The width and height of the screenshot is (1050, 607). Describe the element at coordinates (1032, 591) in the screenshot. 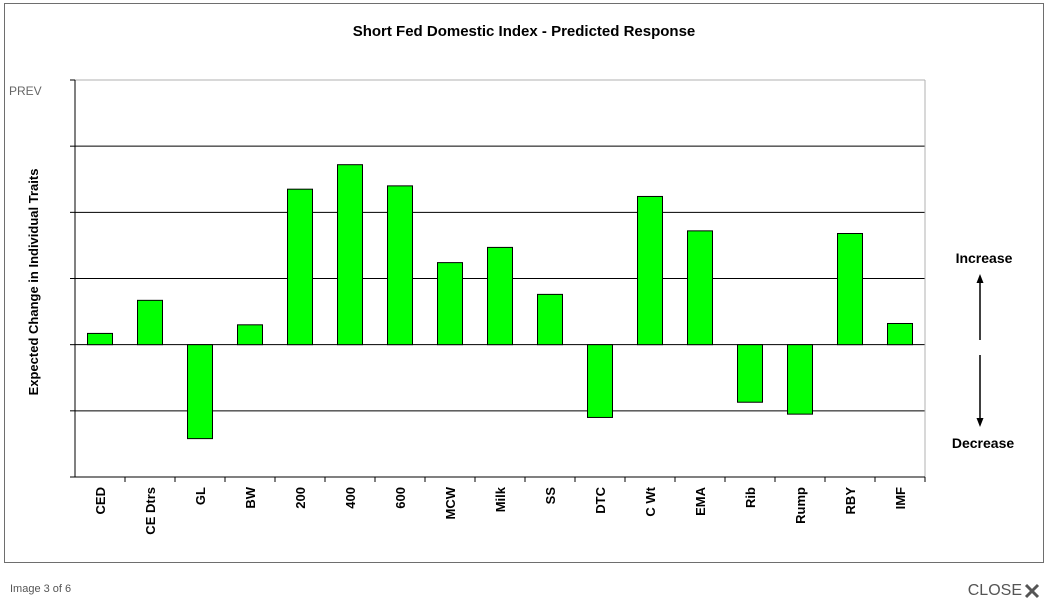

I see `close-x-icon` at that location.